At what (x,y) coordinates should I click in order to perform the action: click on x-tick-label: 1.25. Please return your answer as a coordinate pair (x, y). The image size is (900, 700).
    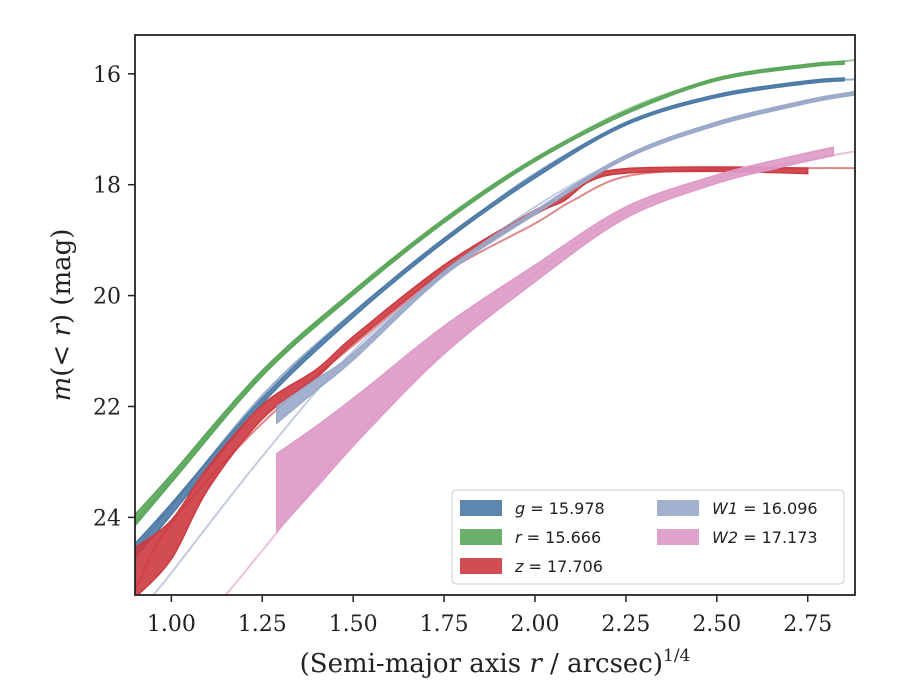
    Looking at the image, I should click on (262, 624).